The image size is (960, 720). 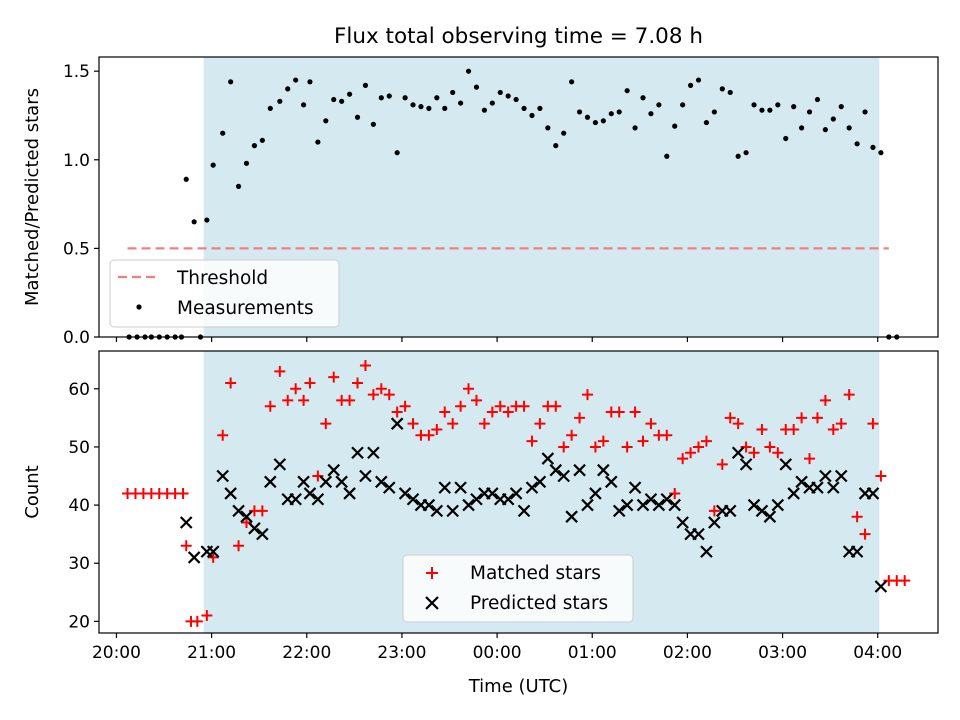 I want to click on x-axis-label: Time (UTC), so click(x=518, y=686).